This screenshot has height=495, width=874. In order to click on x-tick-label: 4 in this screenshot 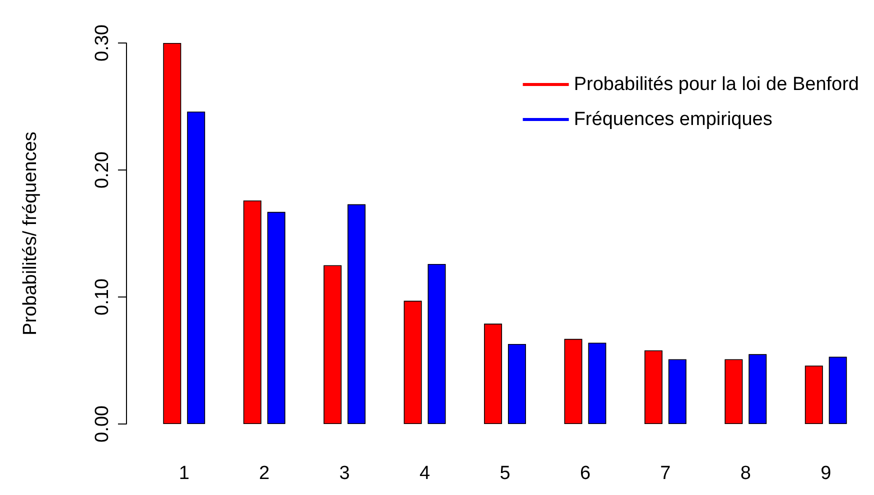, I will do `click(424, 473)`.